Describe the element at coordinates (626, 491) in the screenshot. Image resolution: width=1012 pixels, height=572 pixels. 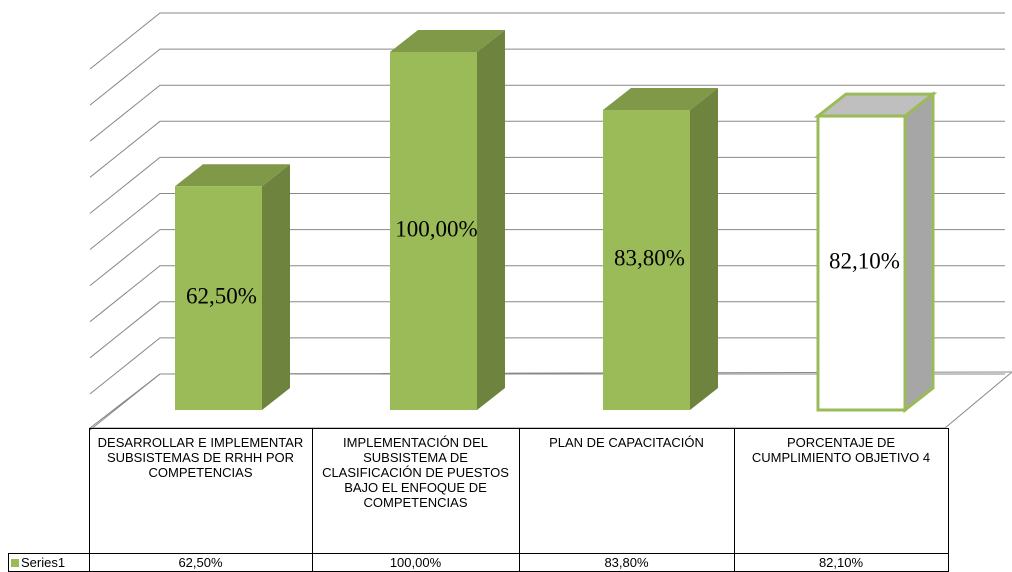
I see `category-cell: PLAN DE CAPACITACIÓN` at that location.